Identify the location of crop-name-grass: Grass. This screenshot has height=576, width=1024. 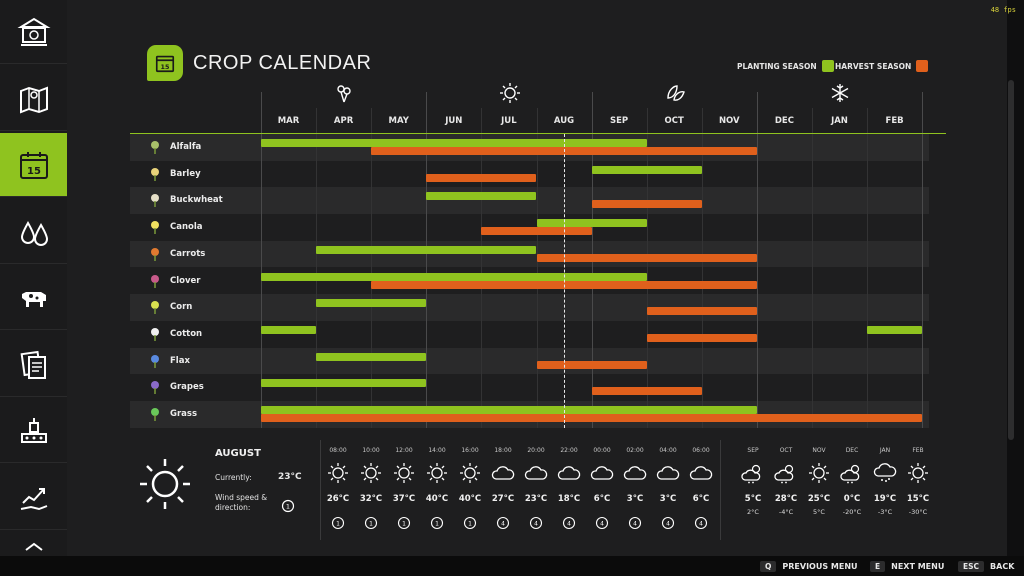
(184, 414).